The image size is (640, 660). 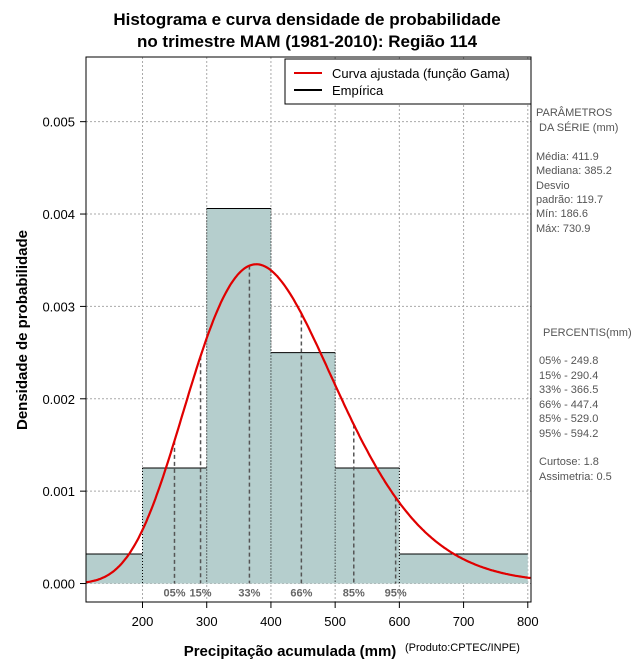 What do you see at coordinates (358, 90) in the screenshot?
I see `legend-empirical-label: Empírica` at bounding box center [358, 90].